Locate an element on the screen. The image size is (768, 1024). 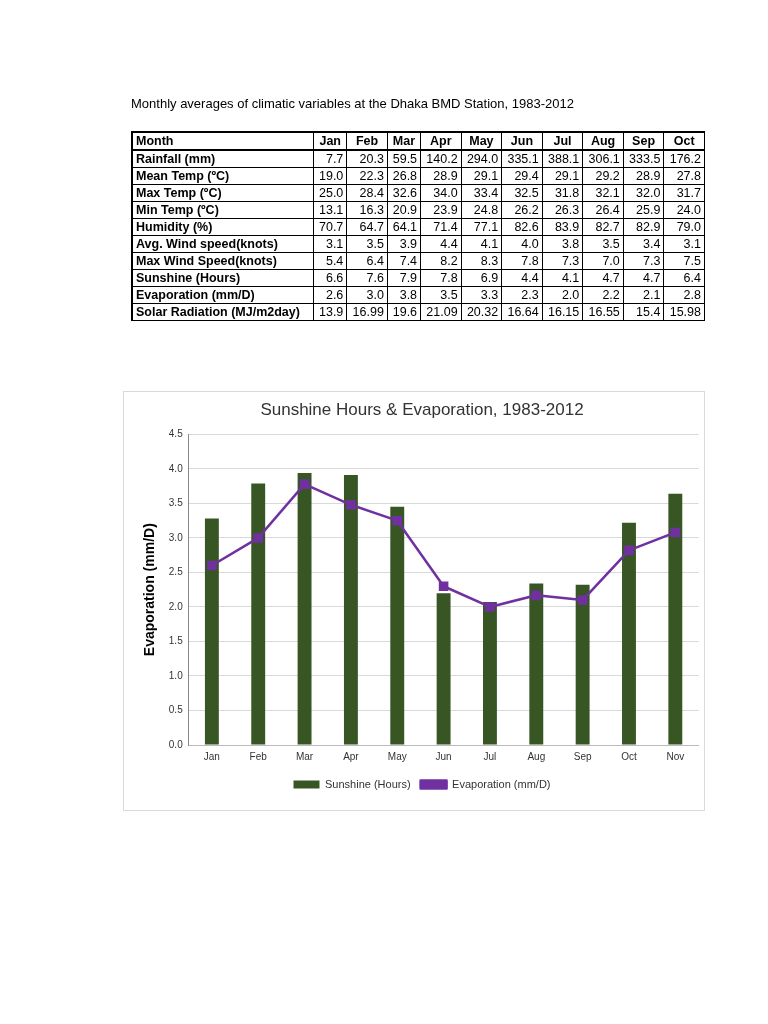
data-label: 6.4 is located at coordinates (367, 261).